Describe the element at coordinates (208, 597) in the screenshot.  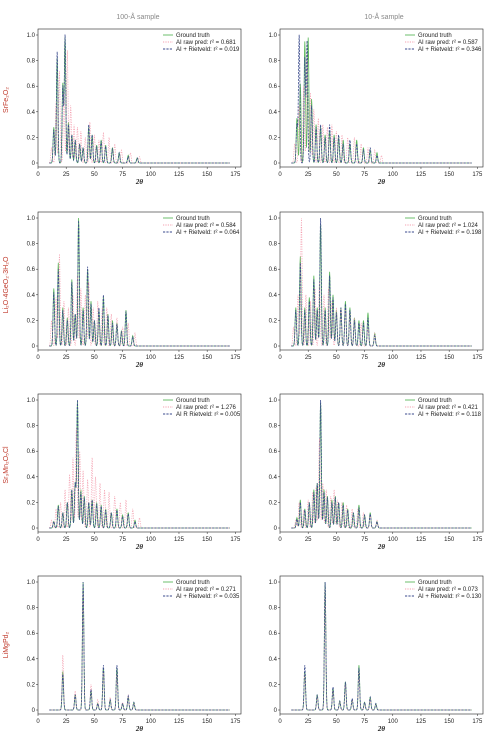
I see `legend-entry-ai-rietveld: AI + Rietveld: r² = 0.035` at that location.